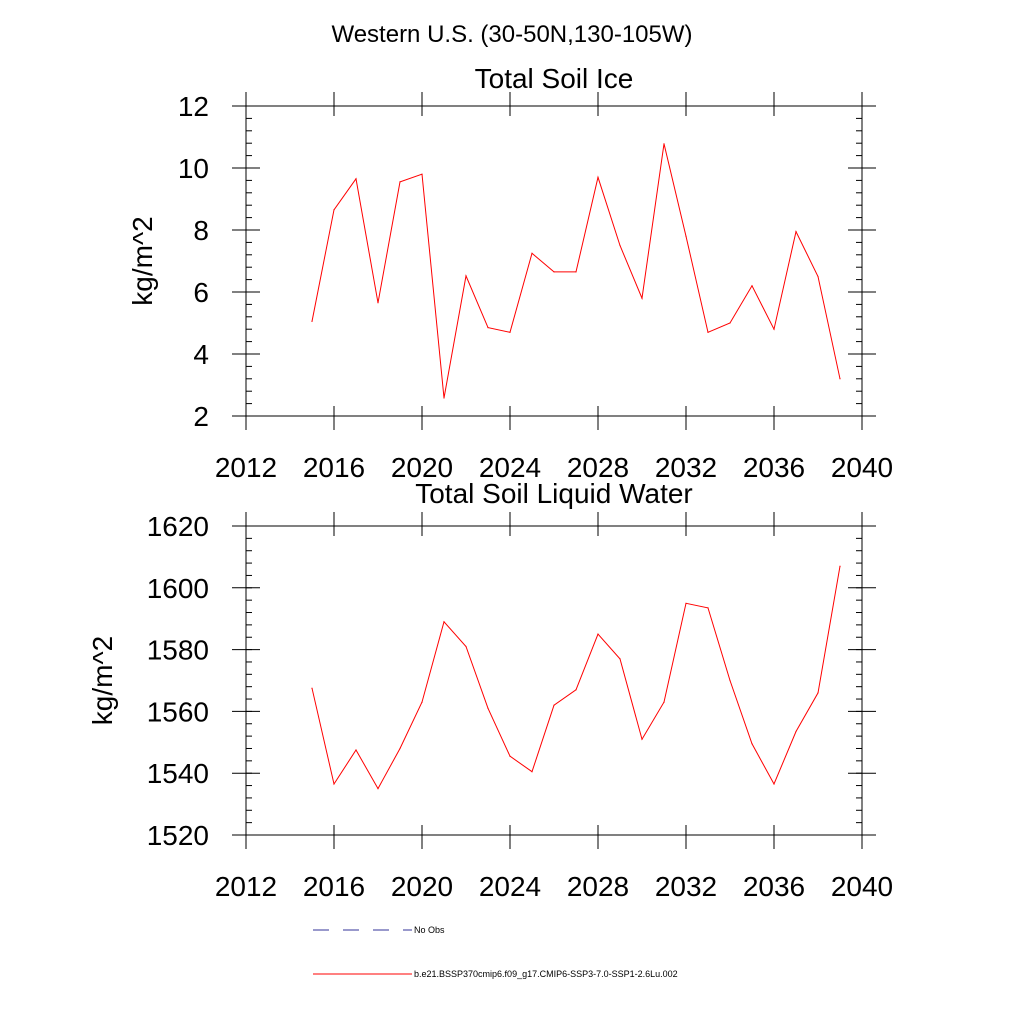  Describe the element at coordinates (178, 773) in the screenshot. I see `y-tick-label: 1540` at that location.